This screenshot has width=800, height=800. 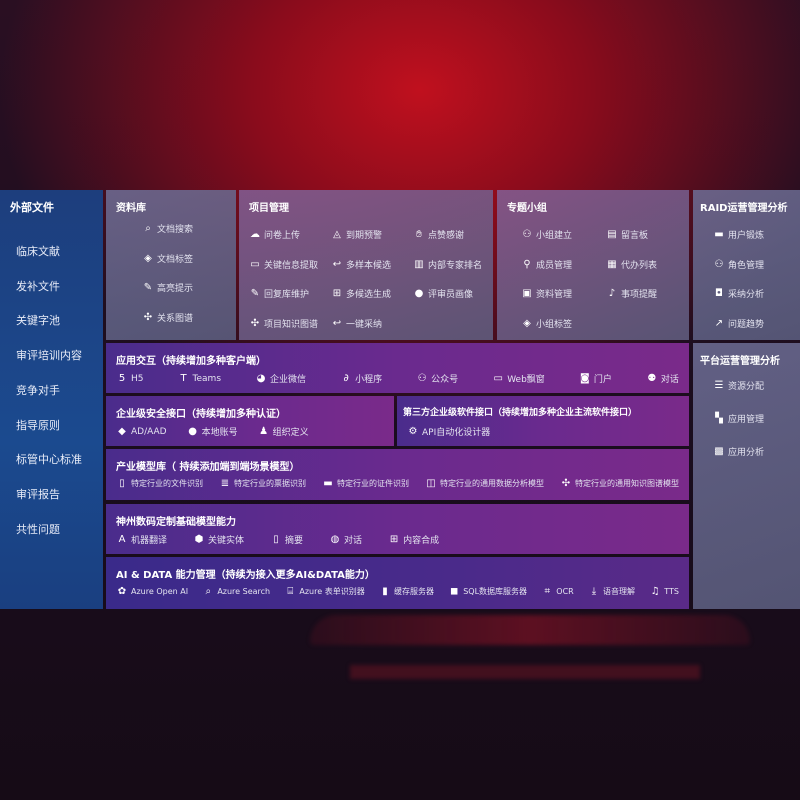 What do you see at coordinates (669, 380) in the screenshot?
I see `app-item-label: 对话` at bounding box center [669, 380].